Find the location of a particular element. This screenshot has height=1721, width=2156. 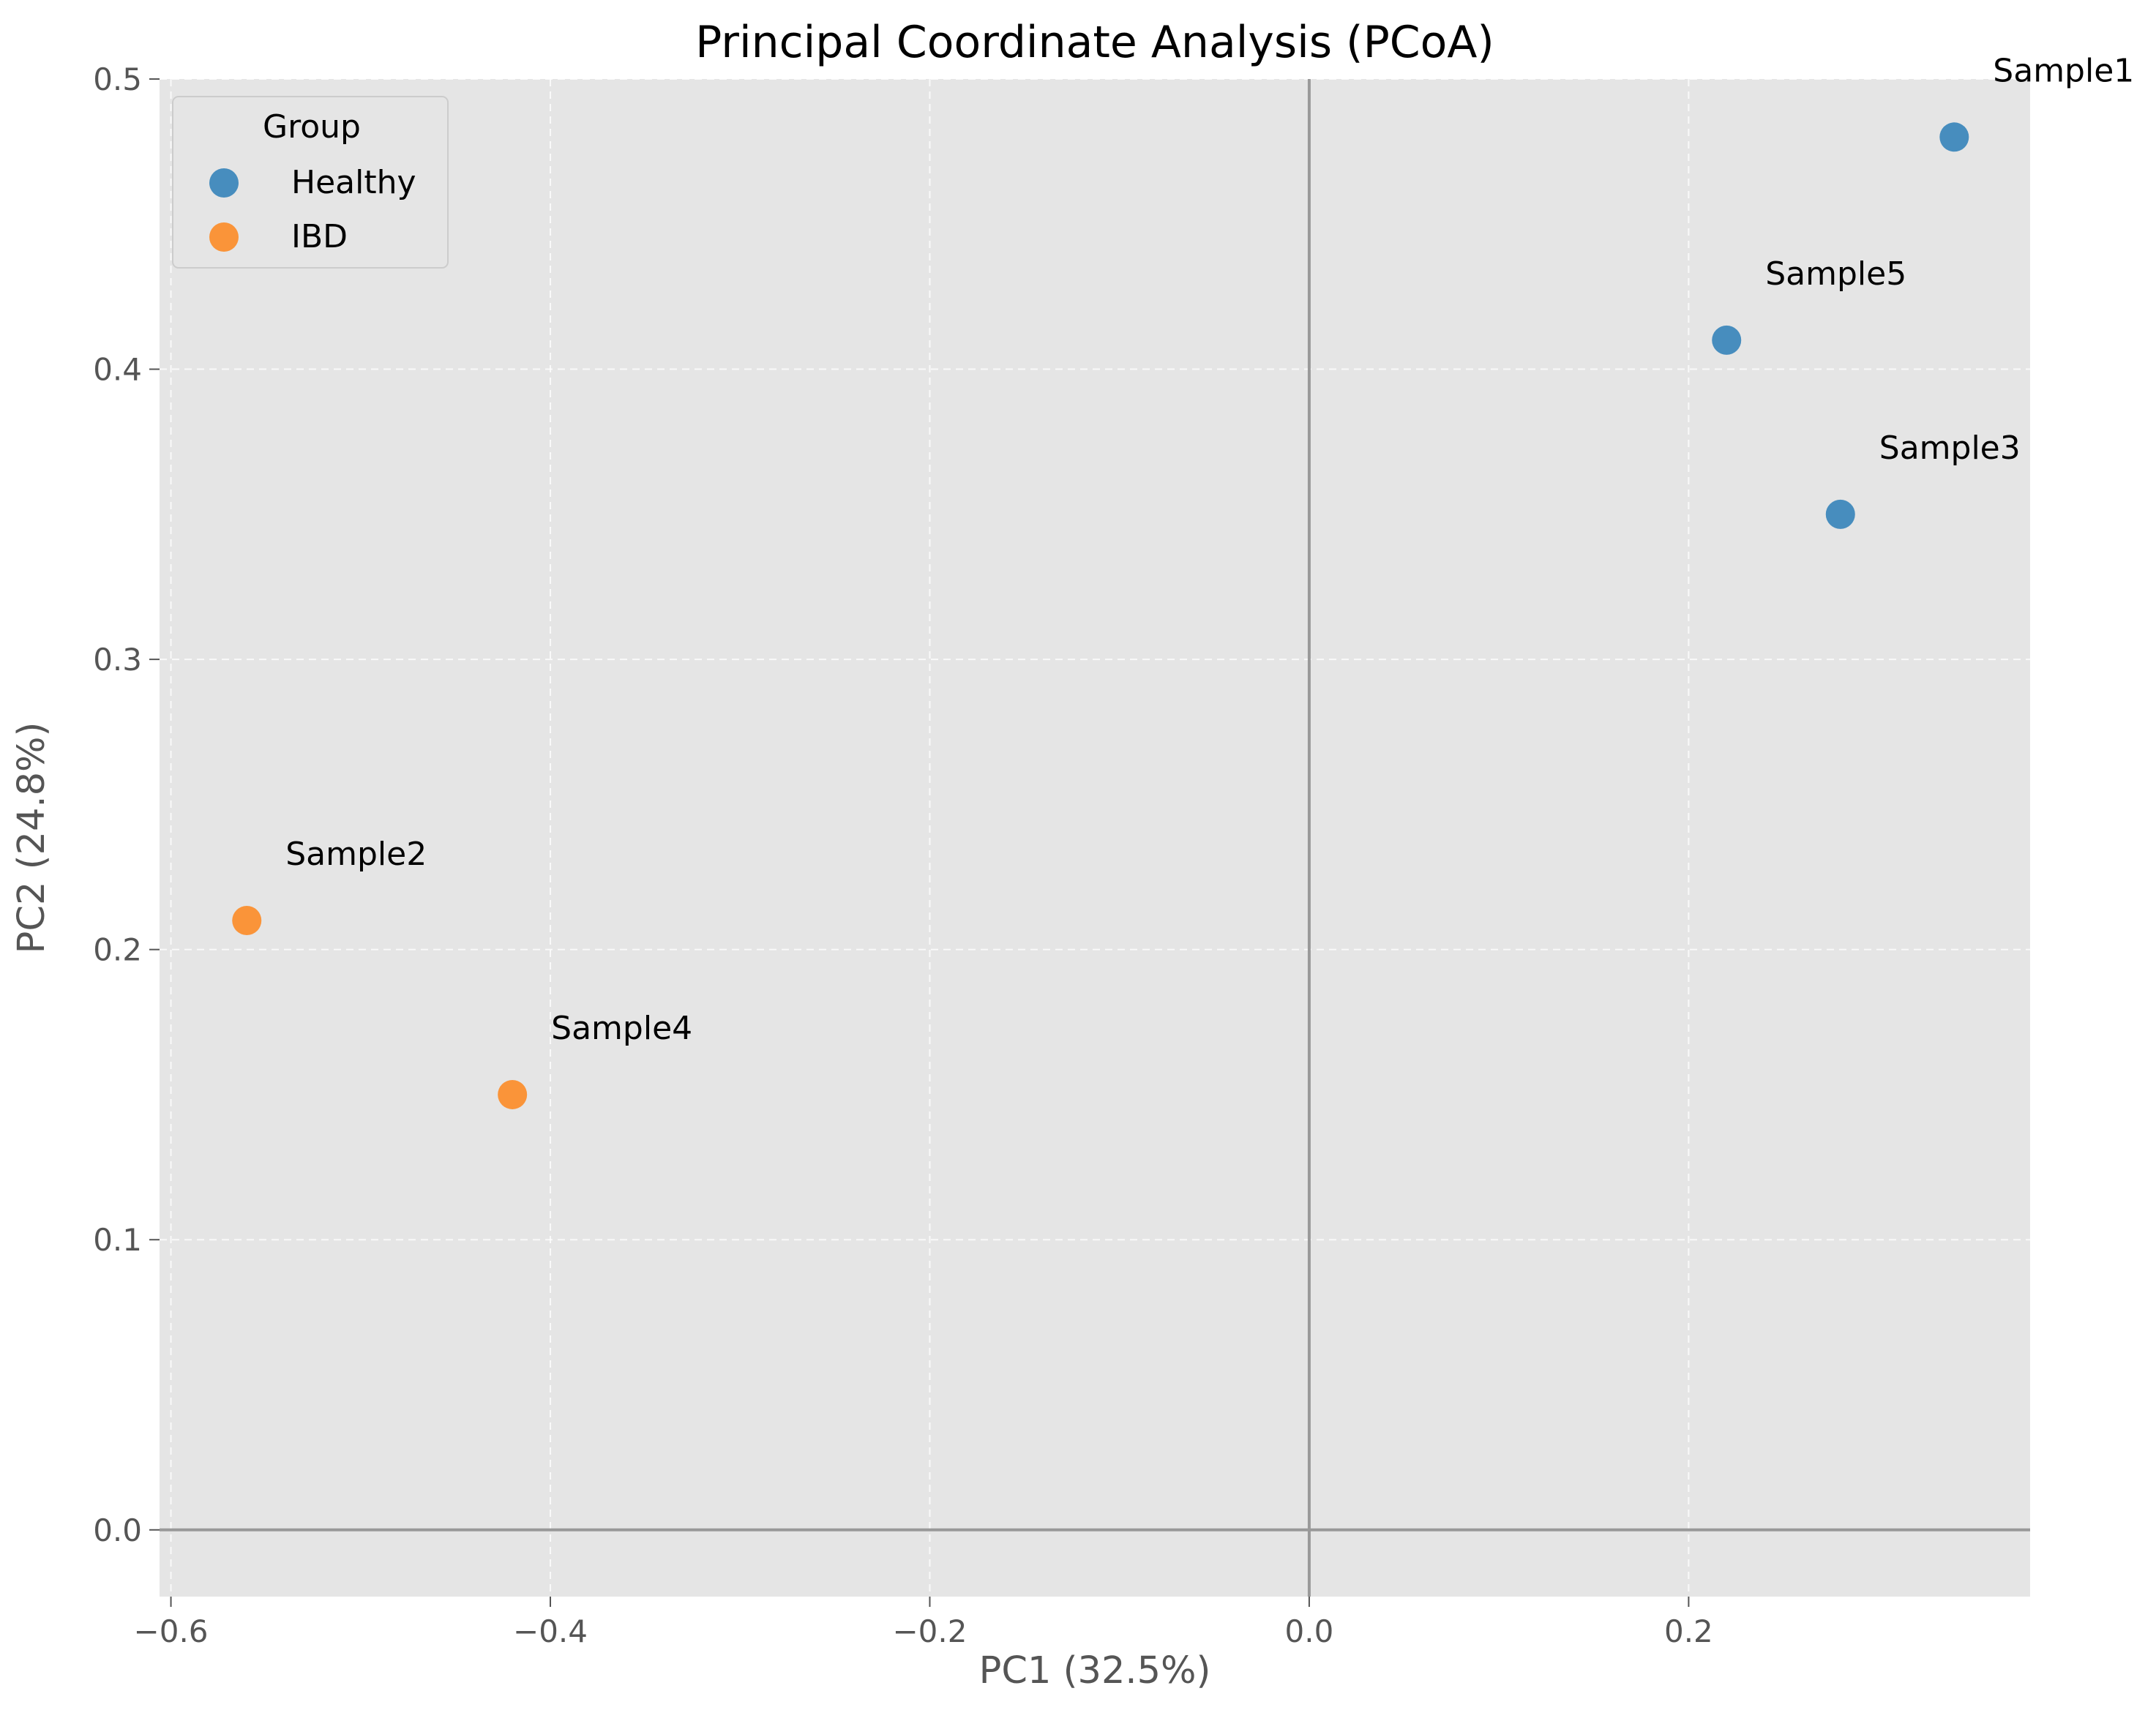

x-axis-ticks: −0.6 −0.4 −0.2 0.0 0.2 is located at coordinates (923, 1623).